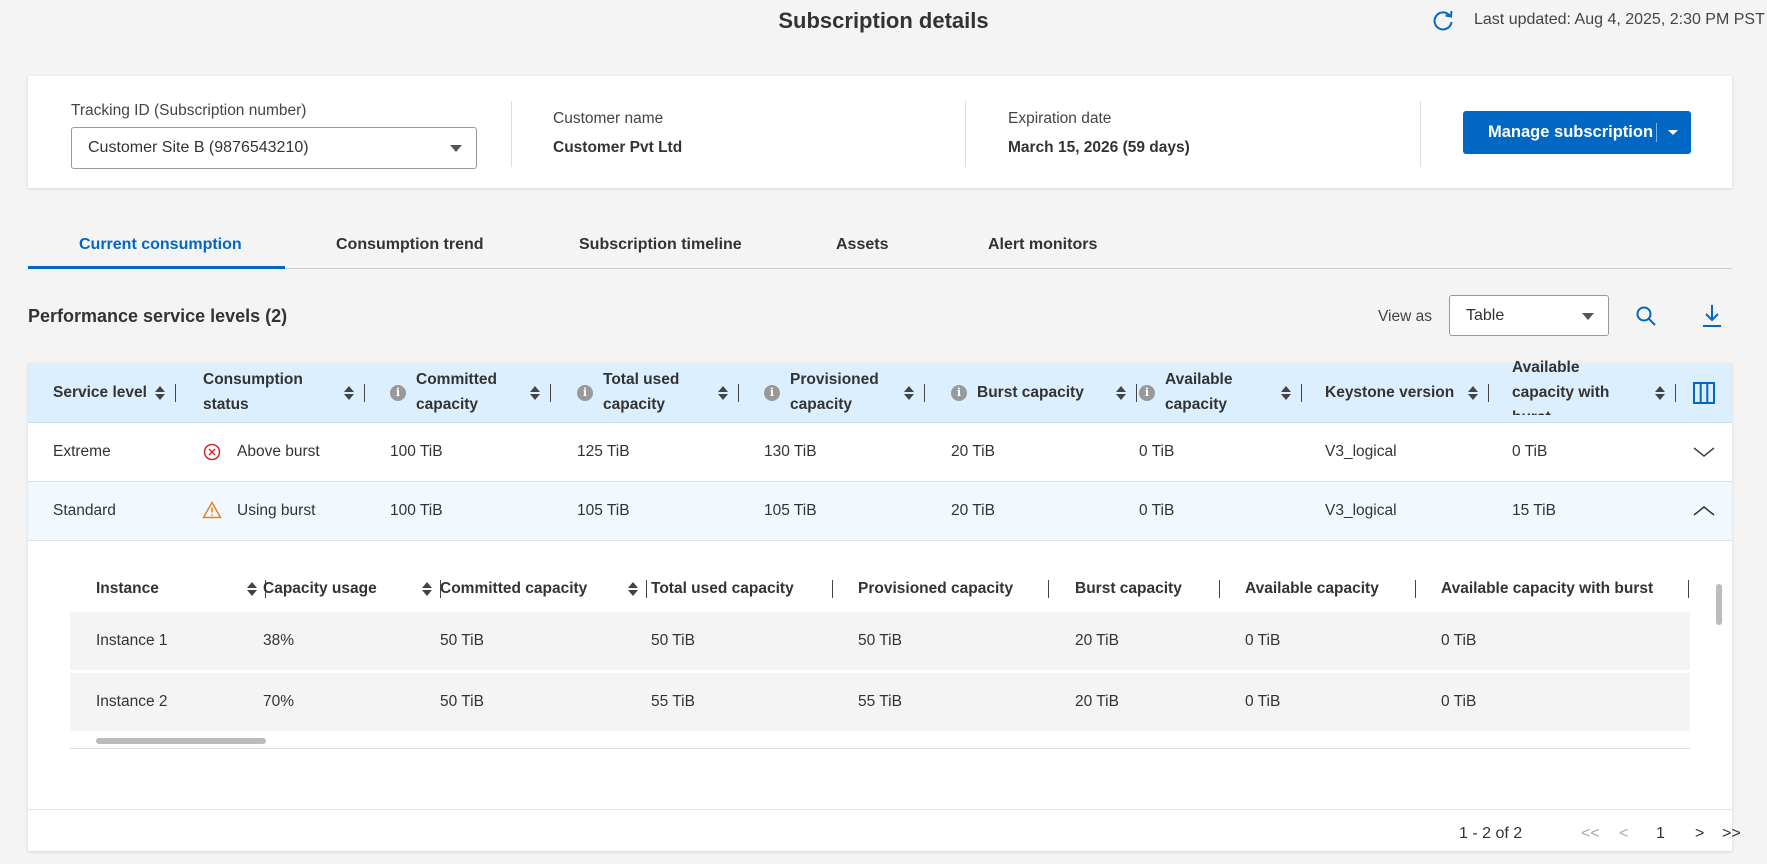 This screenshot has width=1767, height=864. I want to click on column-header-instance: Instance, so click(127, 588).